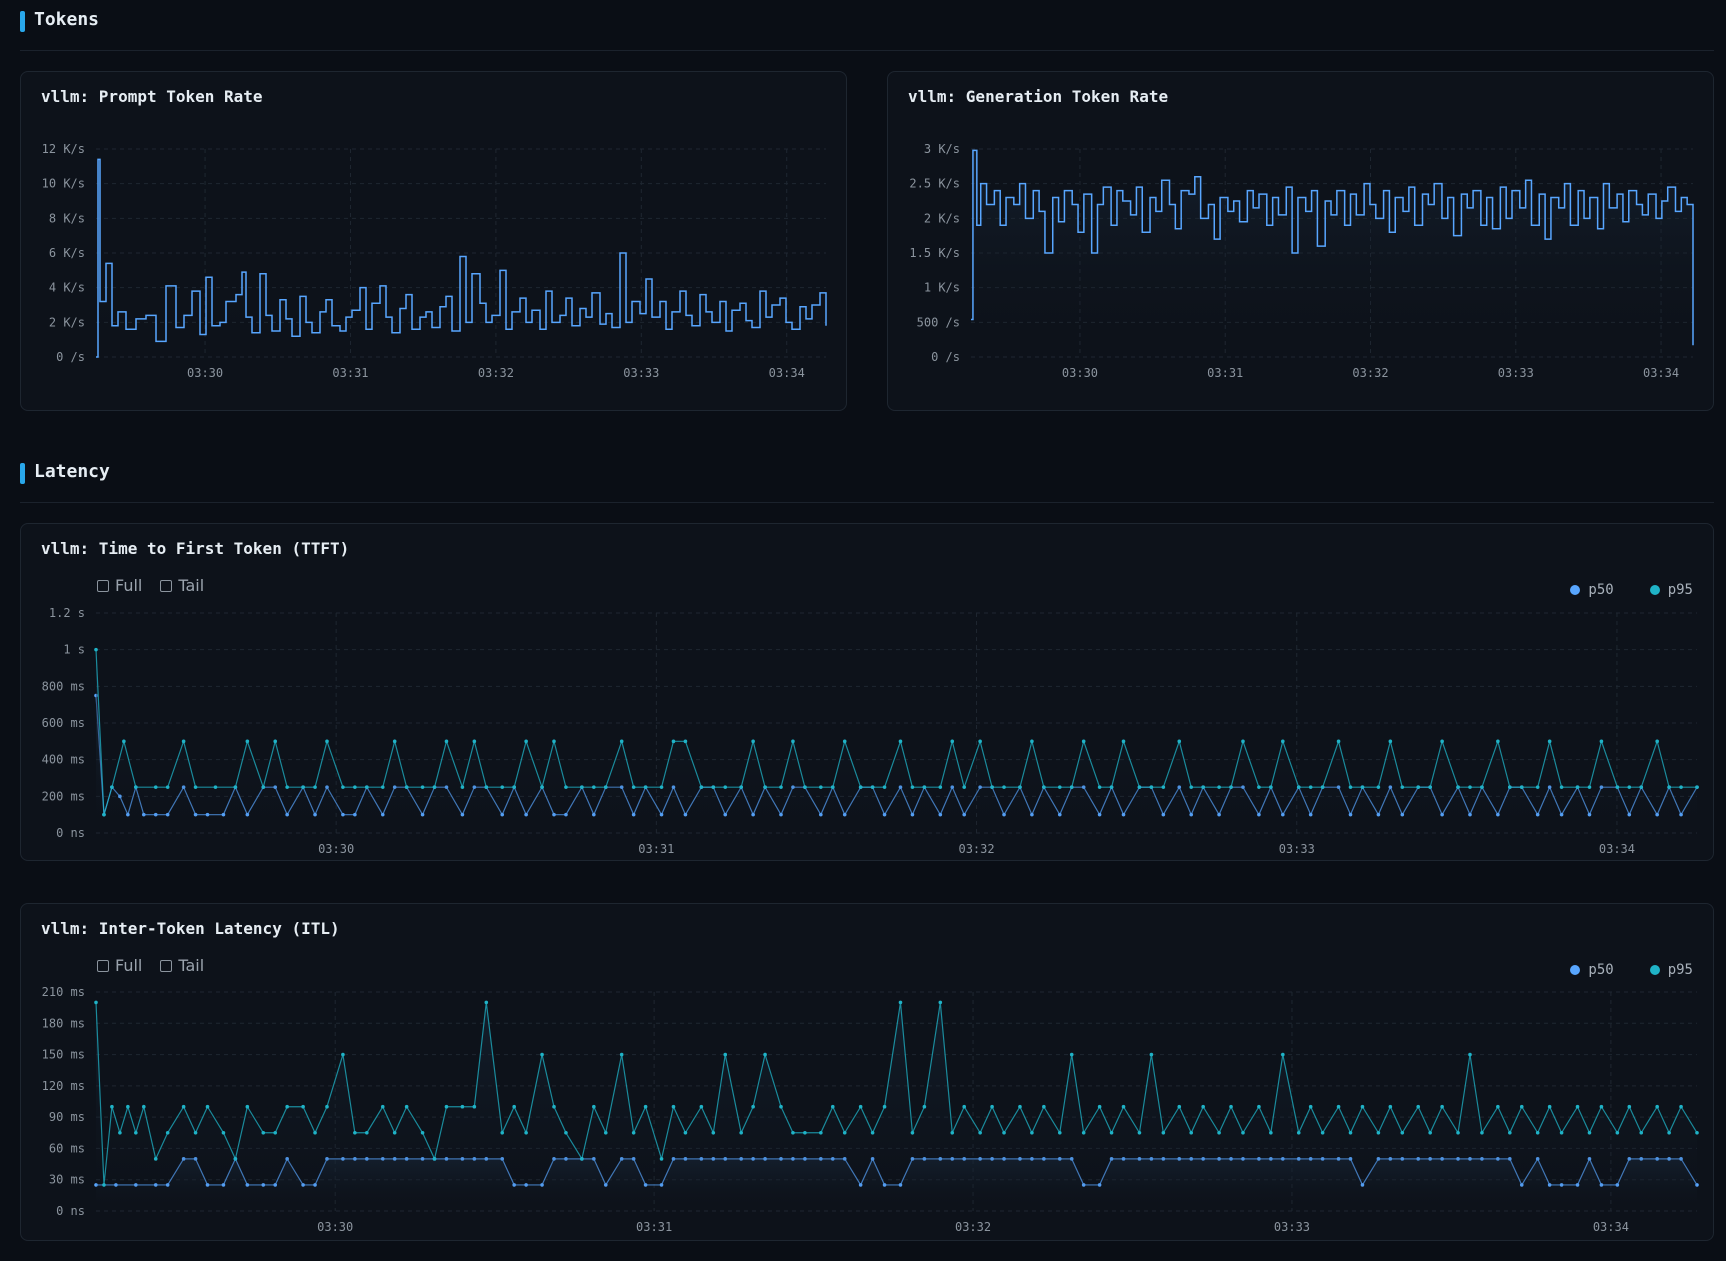  I want to click on chart-legend: p50 p95, so click(1631, 970).